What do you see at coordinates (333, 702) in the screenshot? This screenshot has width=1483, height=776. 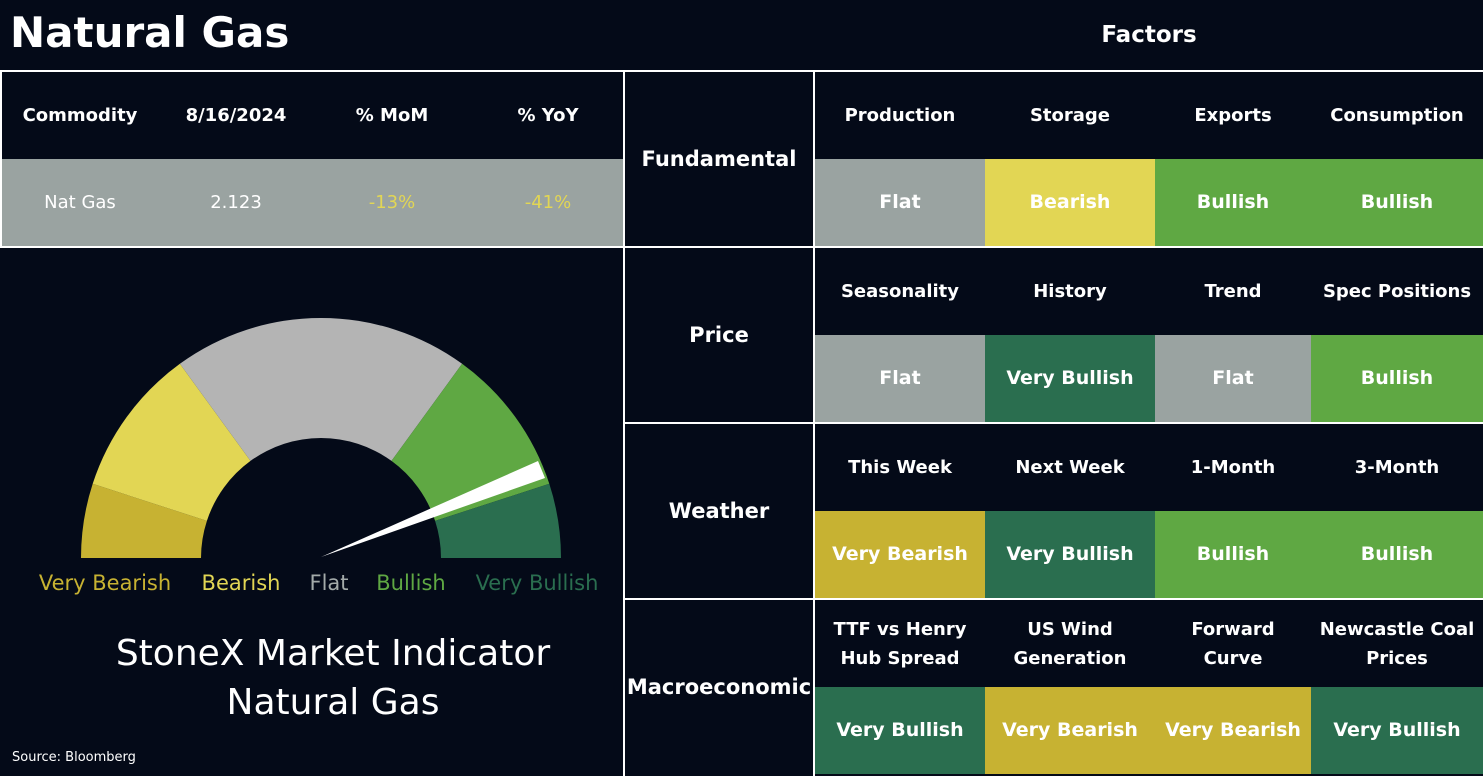 I see `gauge-title: Natural Gas` at bounding box center [333, 702].